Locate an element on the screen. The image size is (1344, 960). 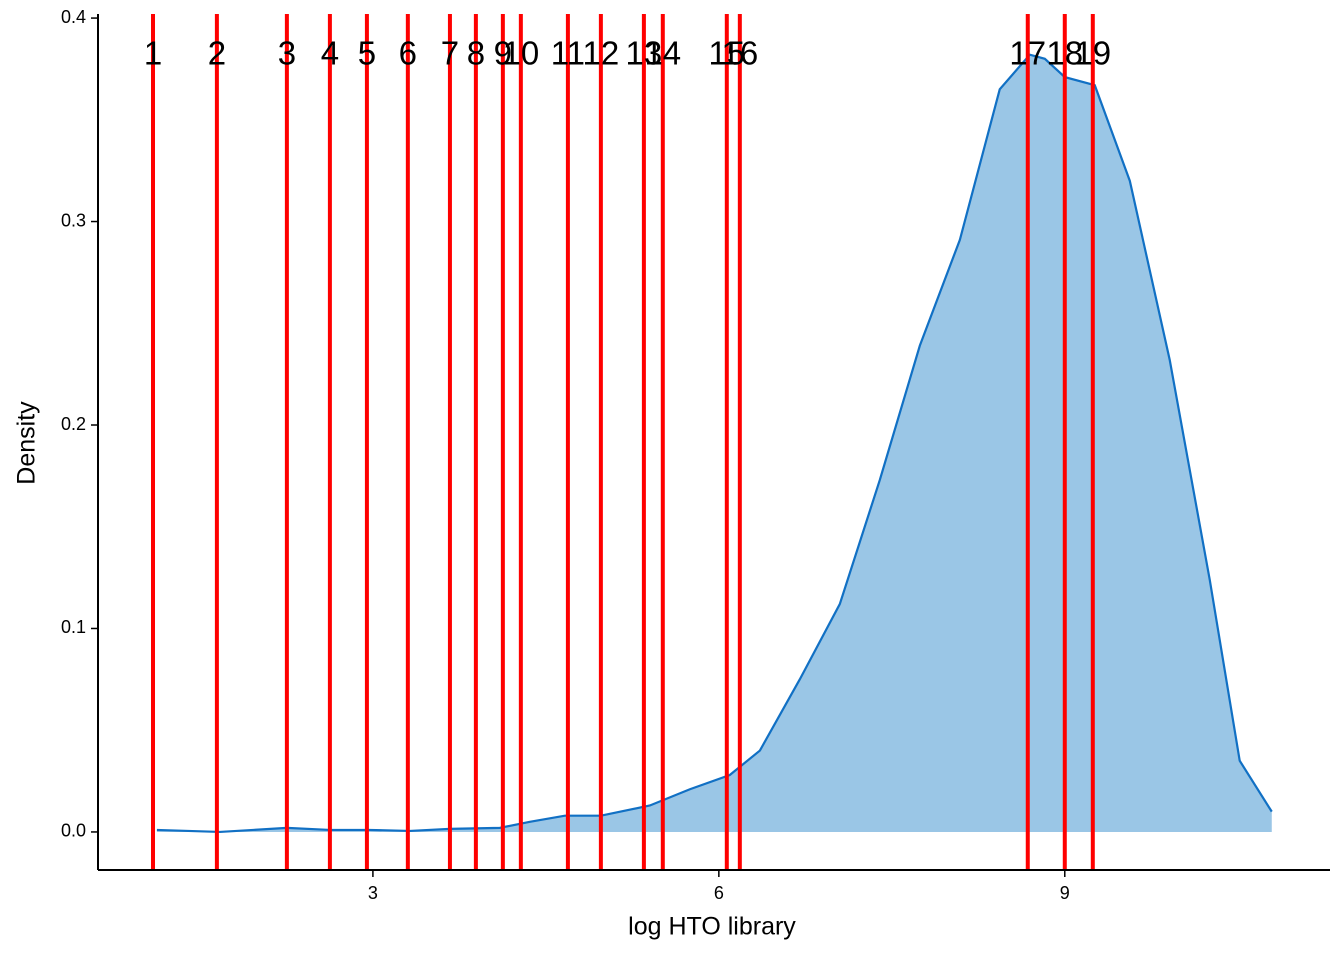
x-tick-label: 6 is located at coordinates (719, 893).